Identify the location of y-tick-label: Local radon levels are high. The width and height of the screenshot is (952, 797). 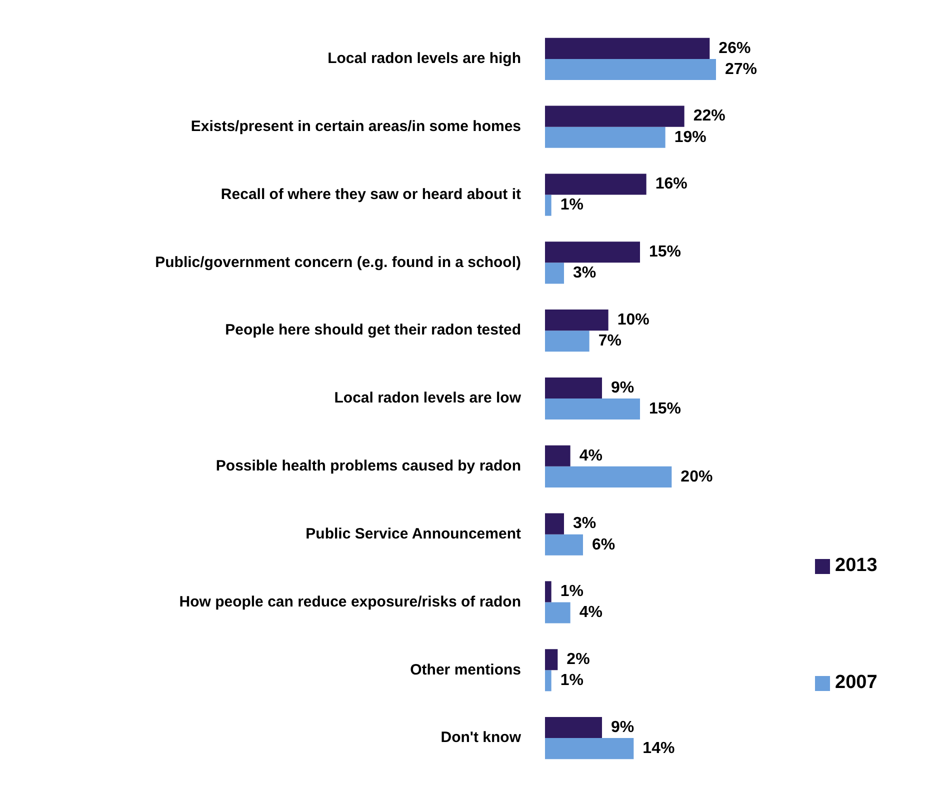
(424, 59).